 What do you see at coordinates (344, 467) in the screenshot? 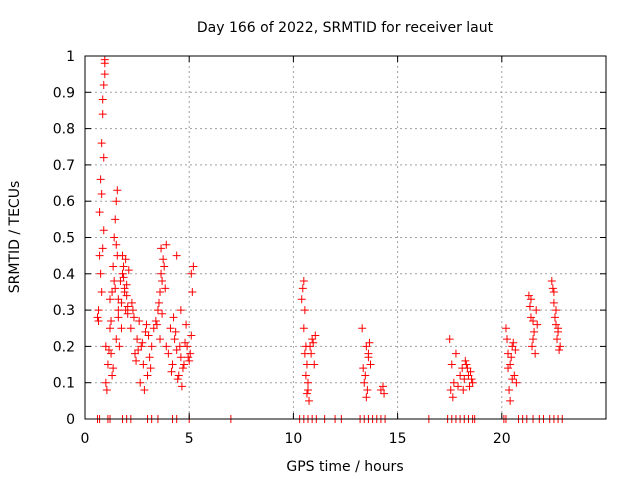
I see `x-axis-title: GPS time / hours` at bounding box center [344, 467].